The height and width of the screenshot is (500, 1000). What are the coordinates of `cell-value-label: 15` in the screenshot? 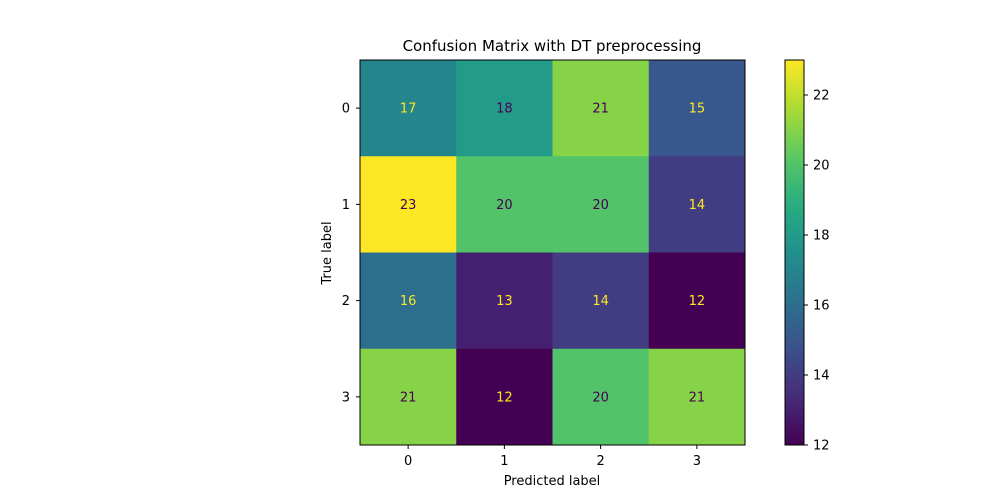 It's located at (697, 109).